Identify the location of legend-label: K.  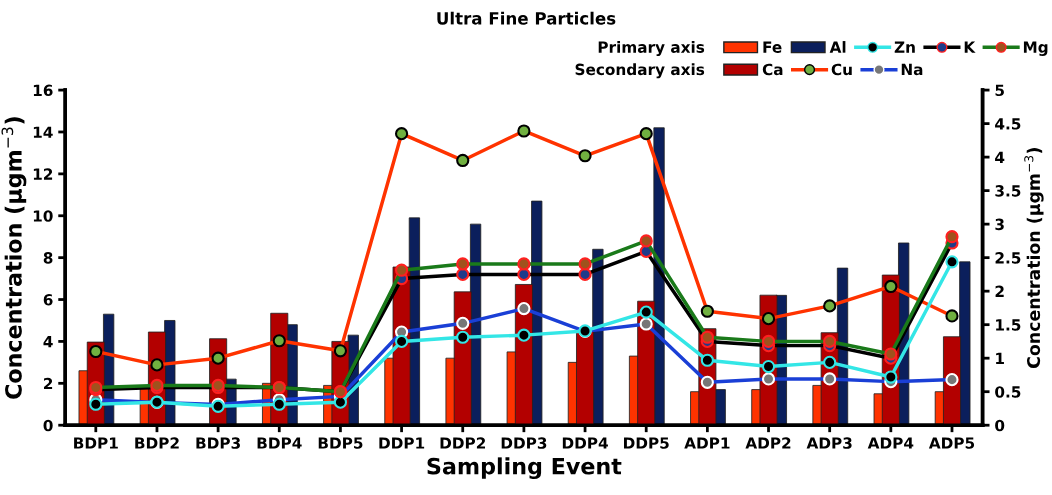
(970, 47).